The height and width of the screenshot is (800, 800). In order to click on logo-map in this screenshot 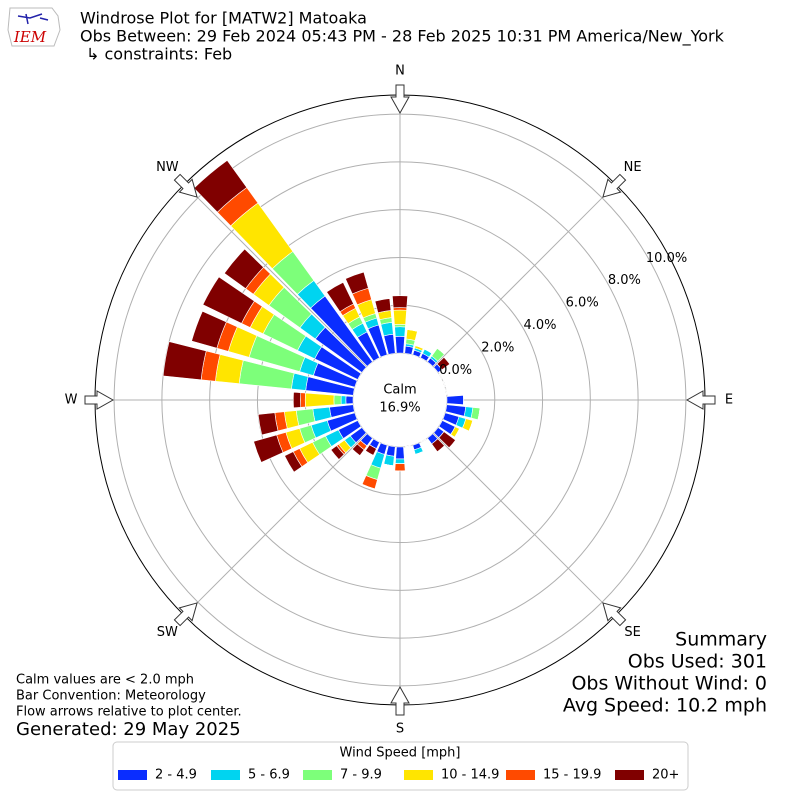, I will do `click(34, 27)`.